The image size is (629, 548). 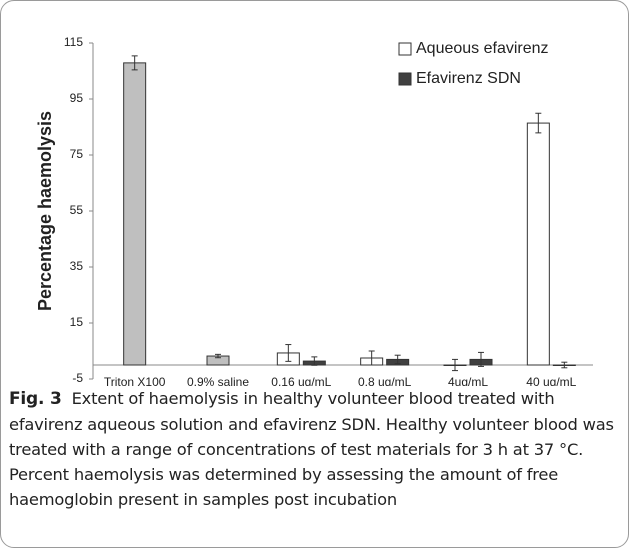 What do you see at coordinates (73, 42) in the screenshot?
I see `y-tick-label: 115` at bounding box center [73, 42].